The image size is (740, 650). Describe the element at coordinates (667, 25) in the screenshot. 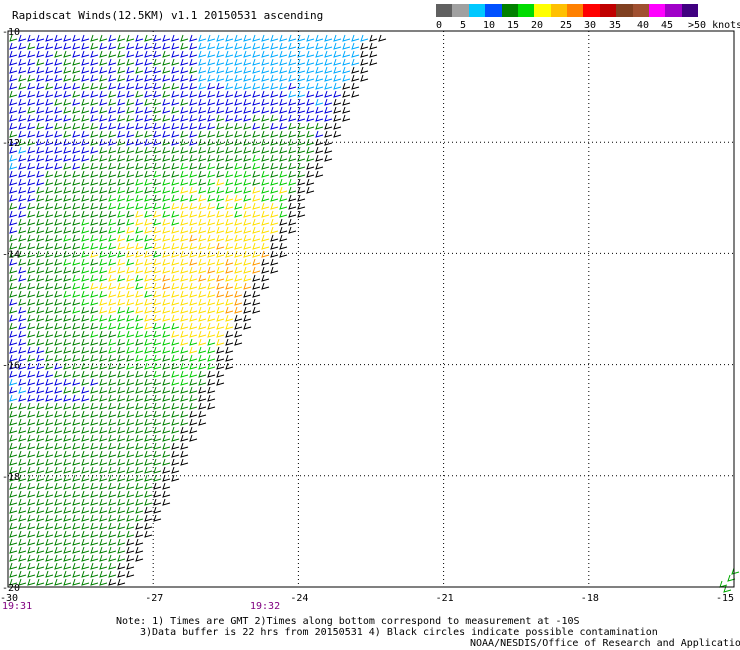

I see `legend-label: 45` at that location.